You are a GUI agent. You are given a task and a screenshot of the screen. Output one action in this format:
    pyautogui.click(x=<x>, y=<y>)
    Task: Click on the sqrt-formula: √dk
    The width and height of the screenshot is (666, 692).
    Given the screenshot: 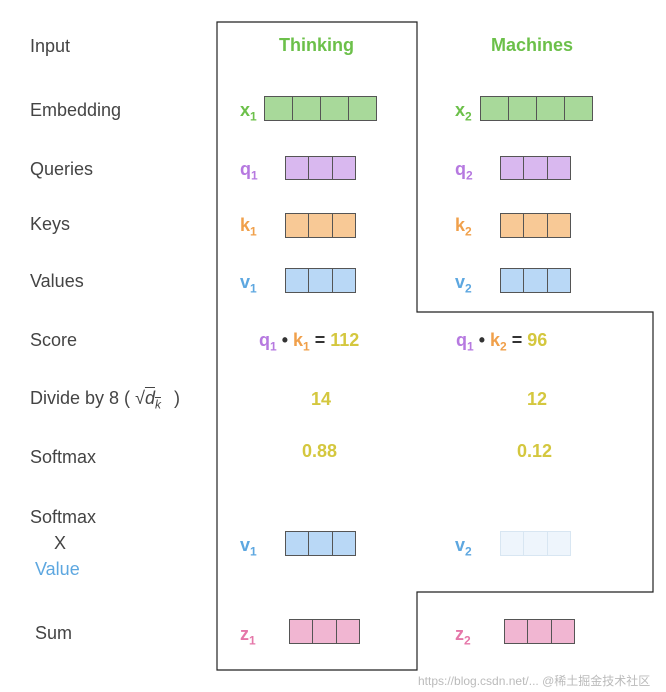 What is the action you would take?
    pyautogui.click(x=150, y=400)
    